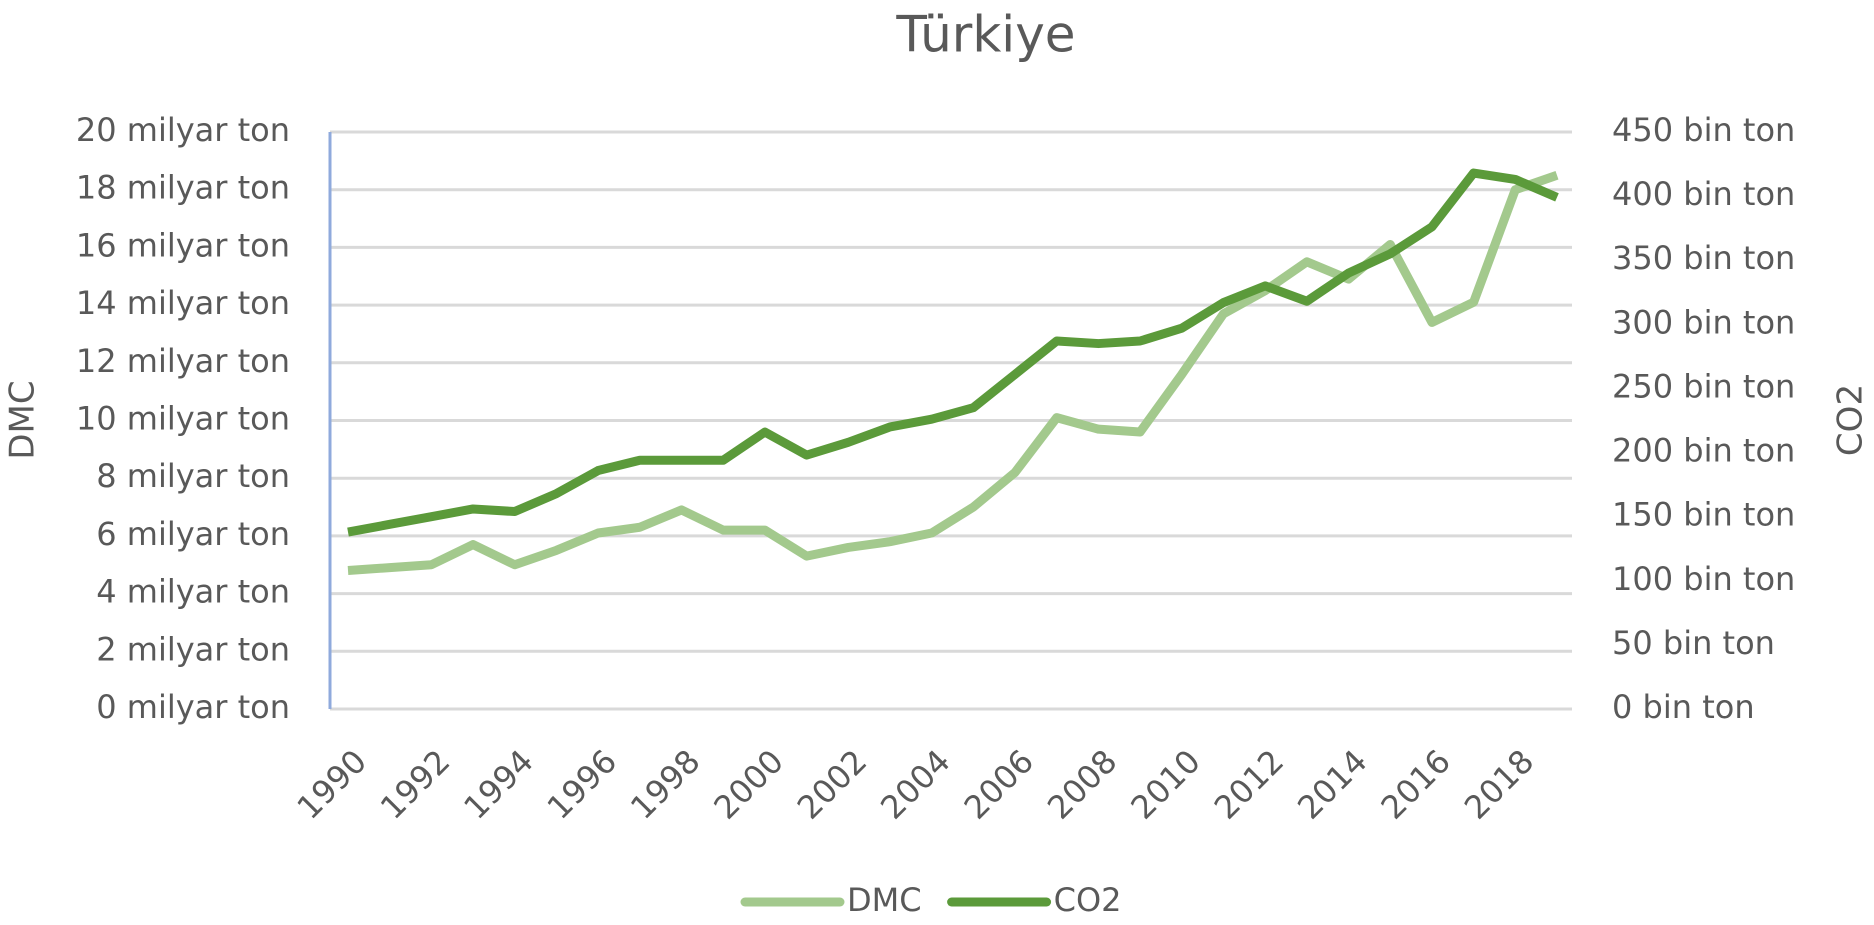  I want to click on x-tick-label: 1994, so click(498, 784).